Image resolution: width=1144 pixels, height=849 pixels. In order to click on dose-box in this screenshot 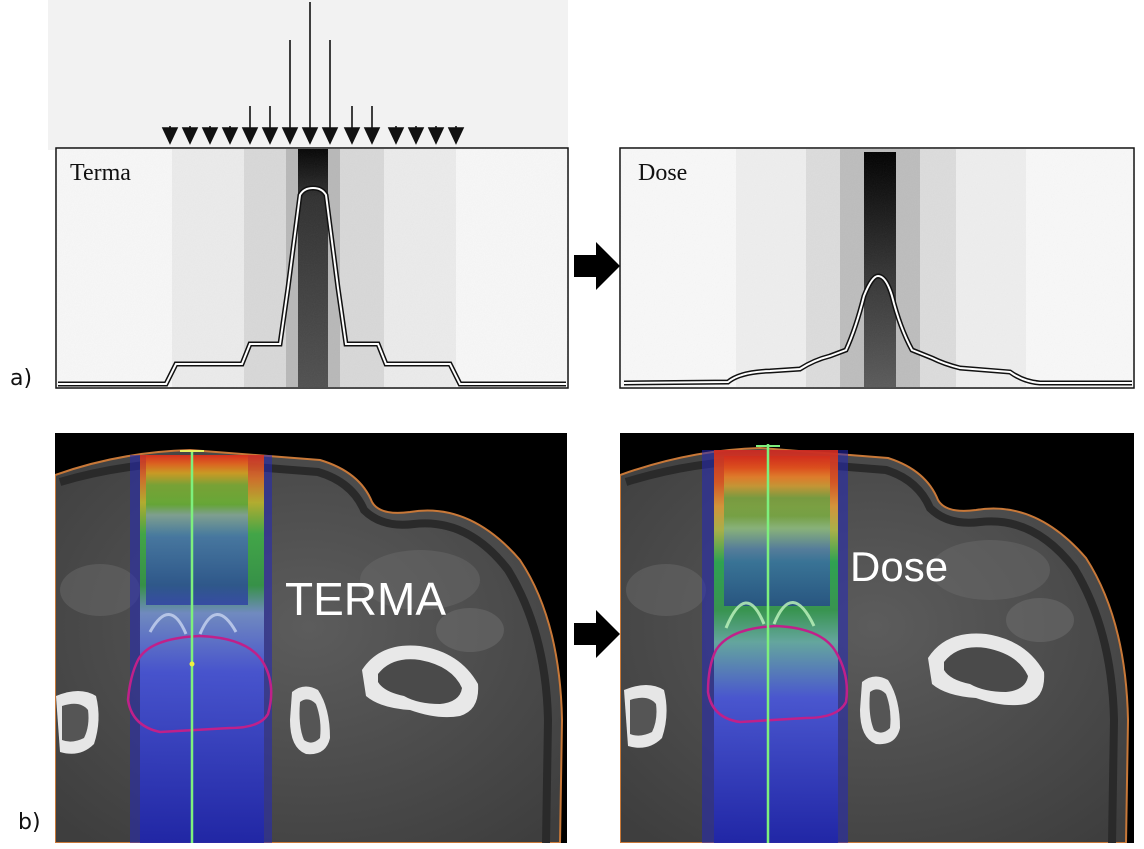, I will do `click(877, 268)`.